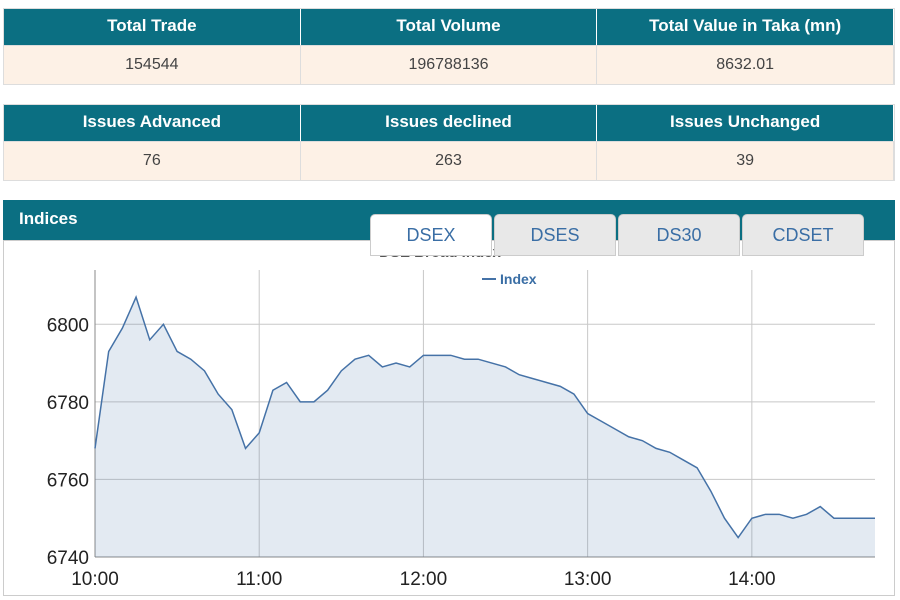  Describe the element at coordinates (68, 403) in the screenshot. I see `y-tick-label: 6780` at that location.